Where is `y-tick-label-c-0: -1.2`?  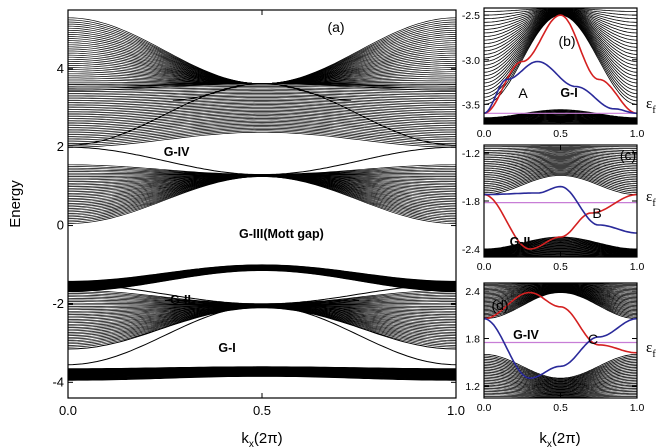 y-tick-label-c-0: -1.2 is located at coordinates (471, 154).